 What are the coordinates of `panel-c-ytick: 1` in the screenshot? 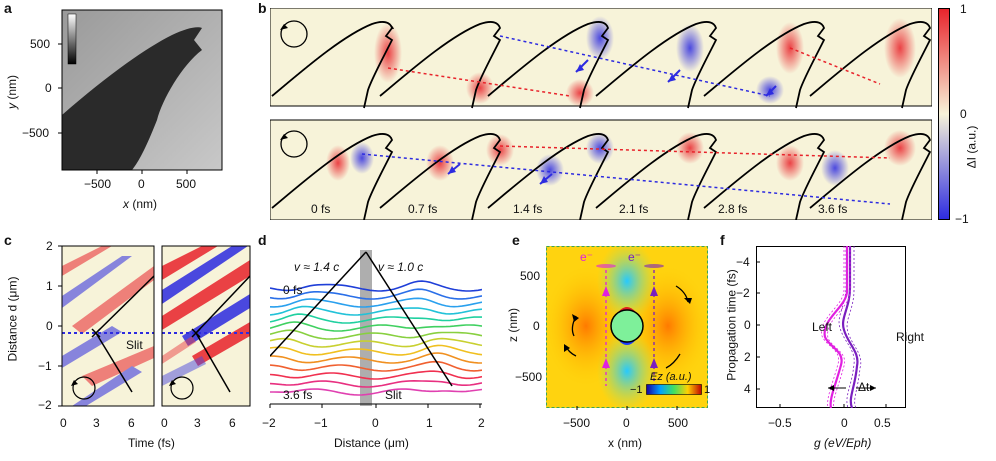 It's located at (49, 286).